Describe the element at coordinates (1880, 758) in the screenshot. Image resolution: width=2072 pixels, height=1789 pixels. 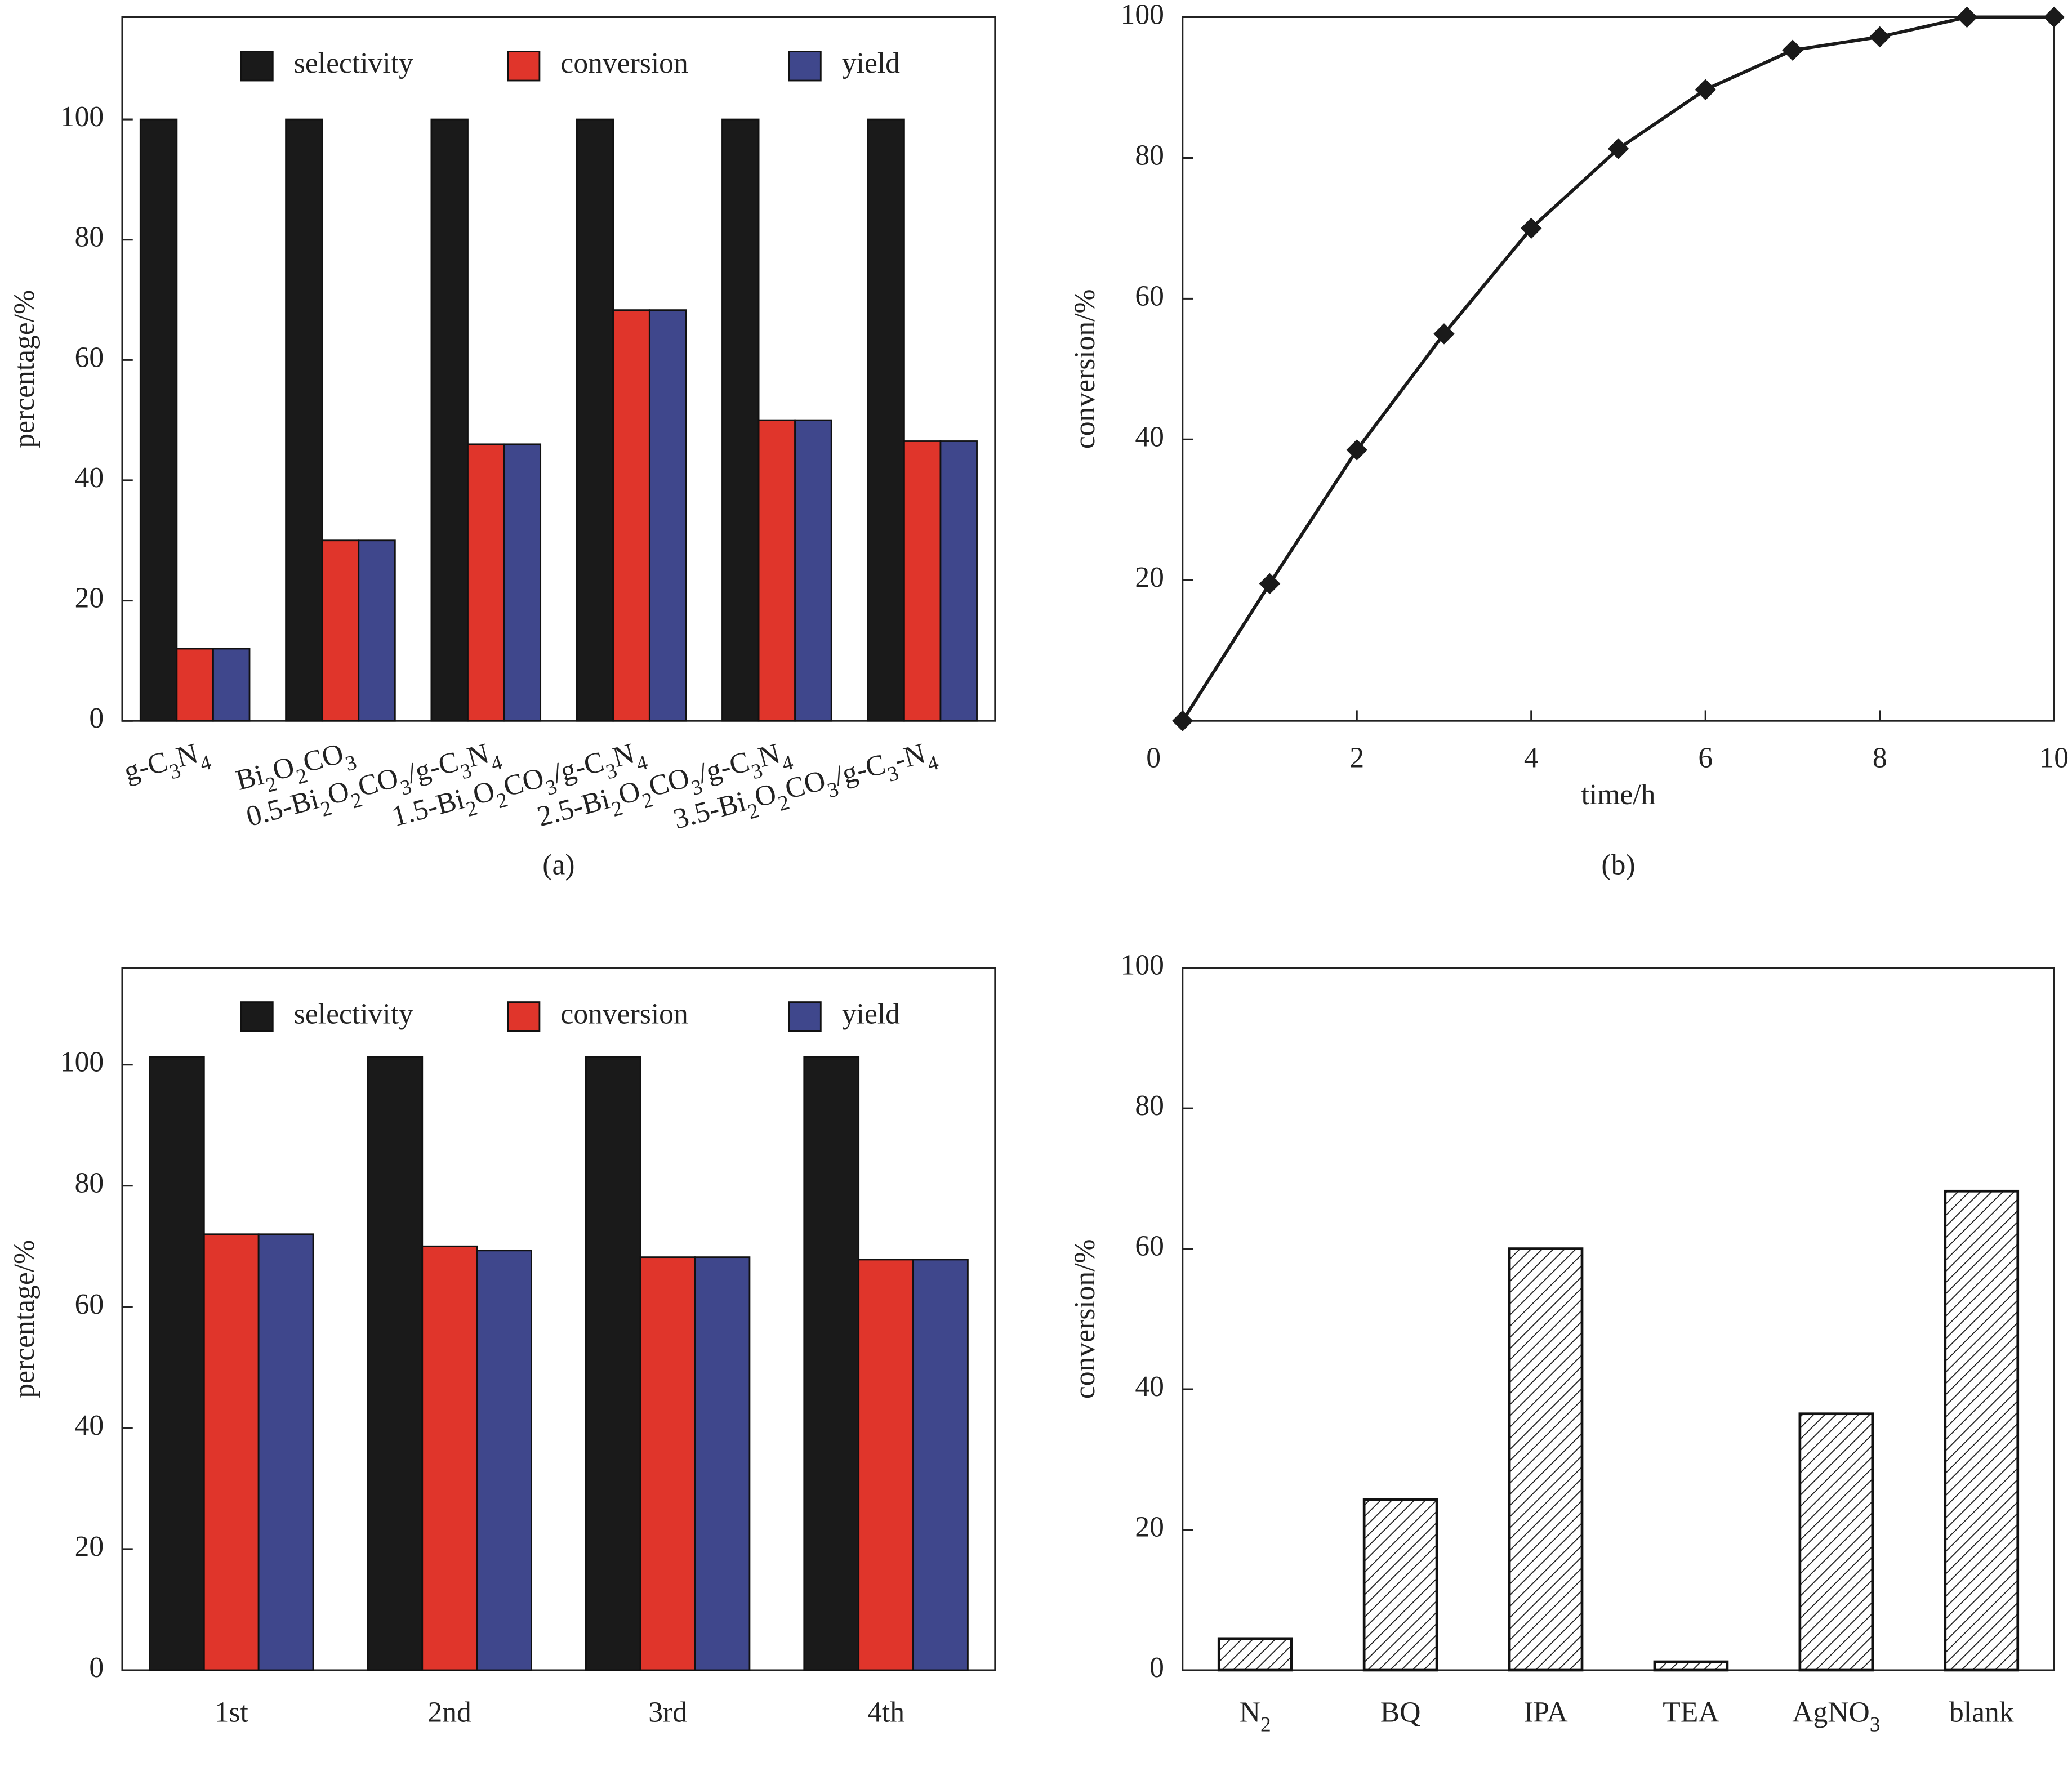
I see `x-tick-label: 8` at that location.